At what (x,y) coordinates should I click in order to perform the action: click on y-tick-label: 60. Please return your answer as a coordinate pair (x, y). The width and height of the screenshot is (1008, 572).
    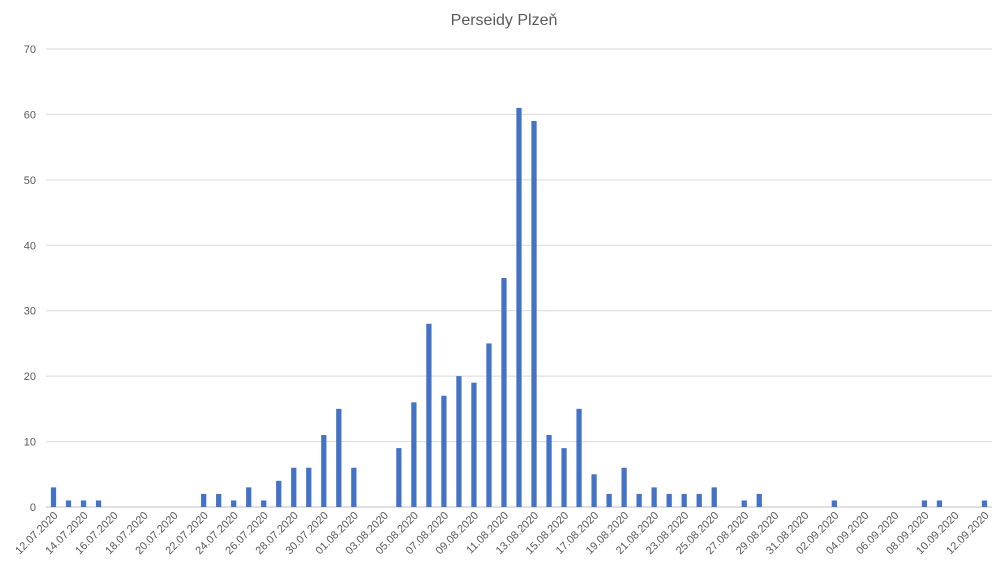
    Looking at the image, I should click on (30, 115).